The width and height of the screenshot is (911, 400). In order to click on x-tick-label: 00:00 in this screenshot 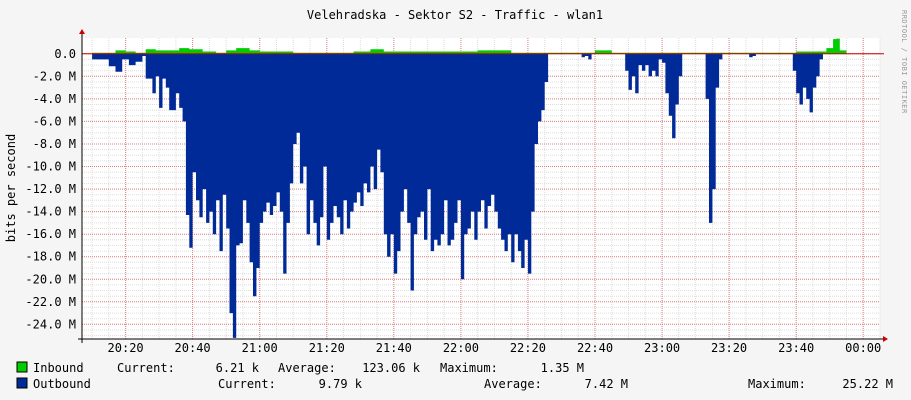, I will do `click(863, 348)`.